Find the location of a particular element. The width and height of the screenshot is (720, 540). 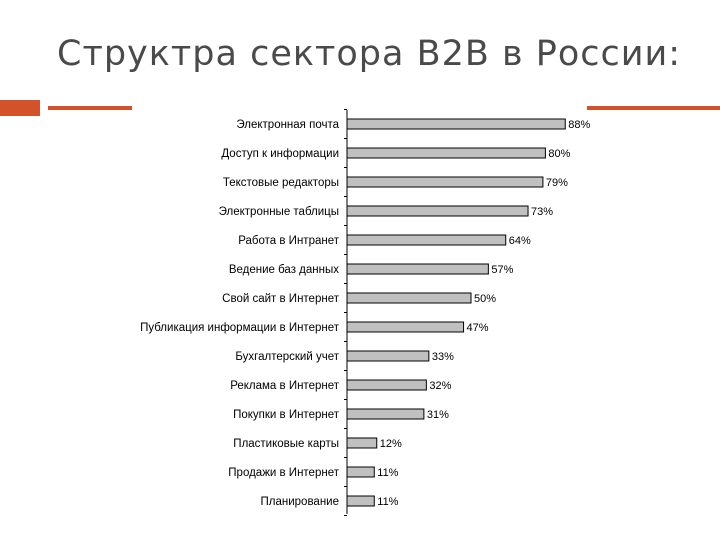

category-label: Планирование is located at coordinates (300, 502).